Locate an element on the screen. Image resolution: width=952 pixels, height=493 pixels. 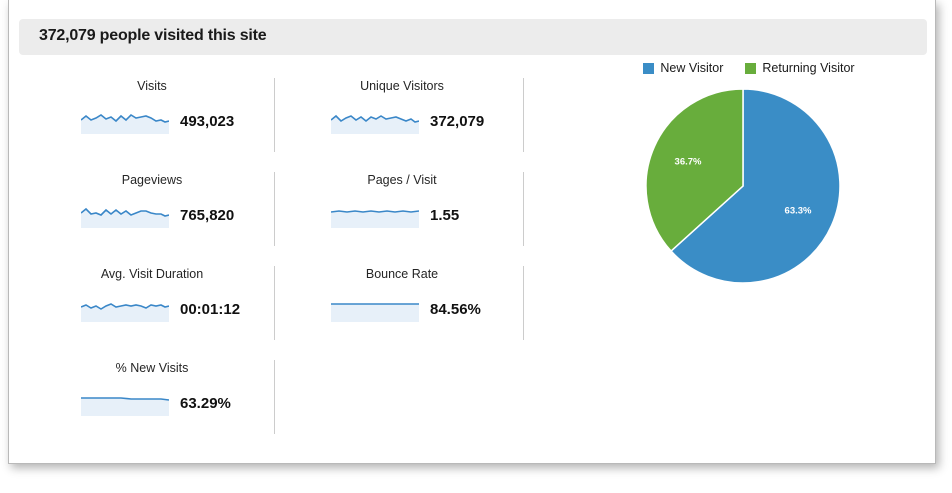
metric-avg-visit-duration: Avg. Visit Duration 00:01:12 is located at coordinates (152, 305).